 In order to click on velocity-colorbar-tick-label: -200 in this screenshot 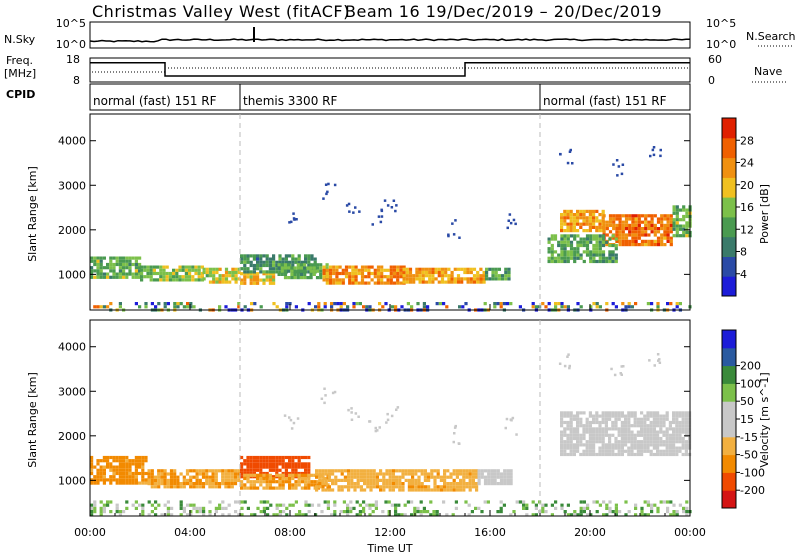, I will do `click(752, 490)`.